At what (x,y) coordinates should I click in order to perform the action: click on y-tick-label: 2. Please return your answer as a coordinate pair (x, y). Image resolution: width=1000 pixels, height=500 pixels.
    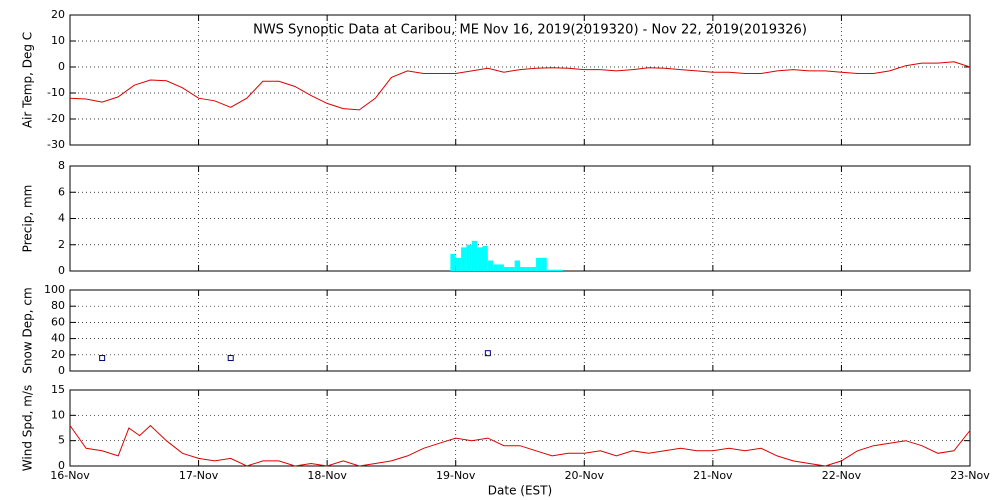
    Looking at the image, I should click on (61, 244).